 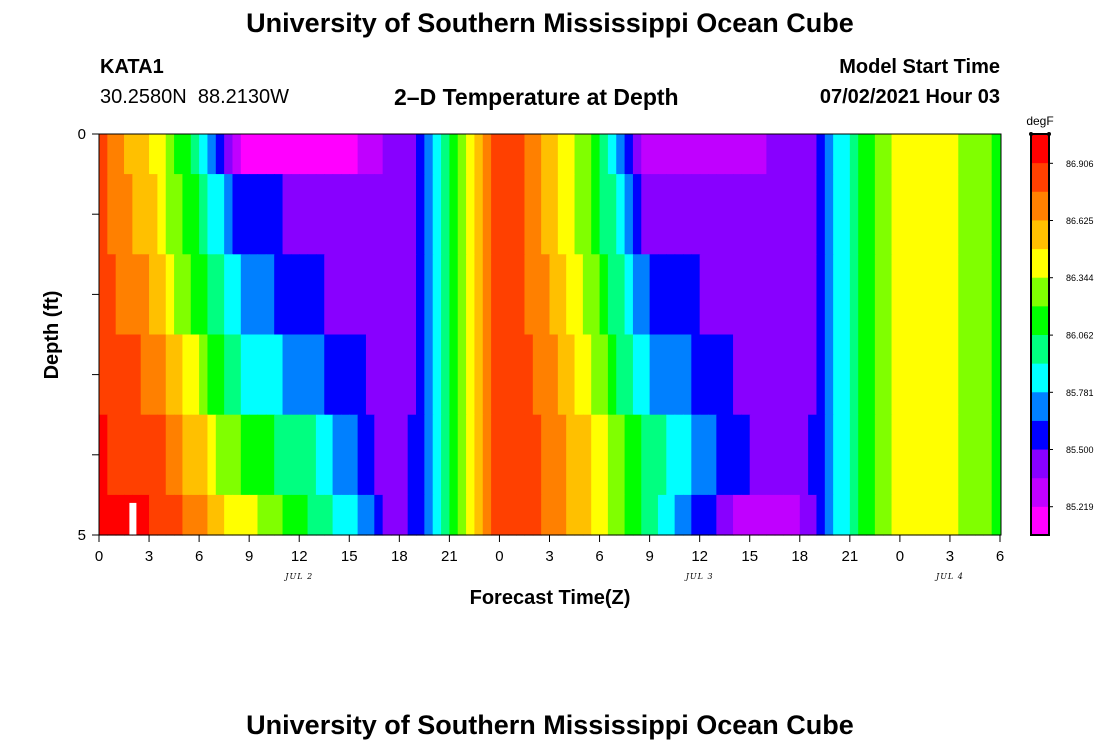 What do you see at coordinates (399, 556) in the screenshot?
I see `x-tick-label: 18` at bounding box center [399, 556].